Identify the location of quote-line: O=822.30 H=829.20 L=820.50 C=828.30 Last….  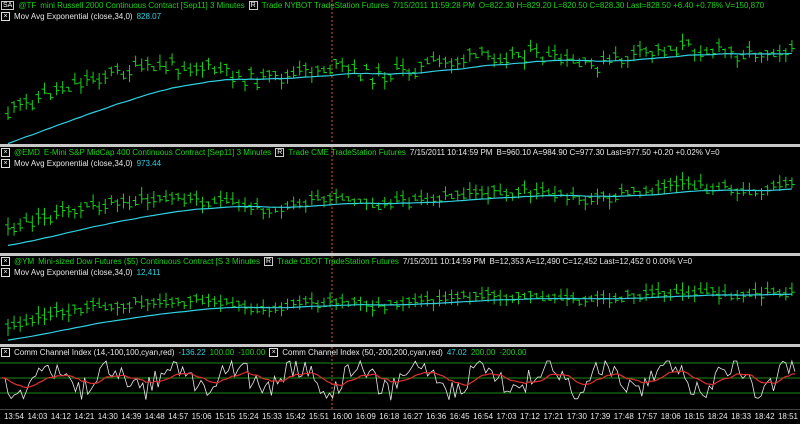
(621, 5).